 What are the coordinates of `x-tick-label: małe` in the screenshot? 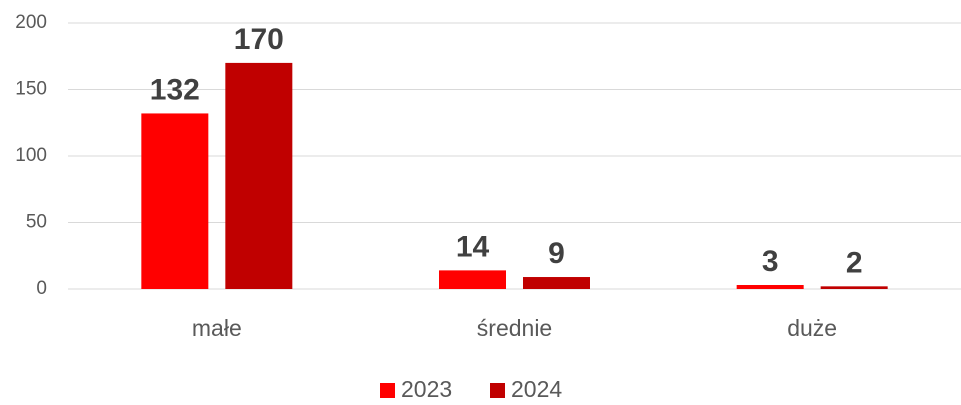 It's located at (217, 328).